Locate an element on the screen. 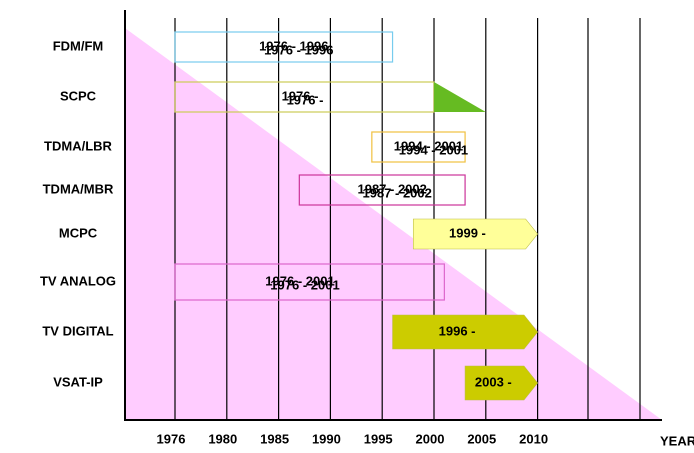 The height and width of the screenshot is (453, 694). row-label: TV ANALOG is located at coordinates (78, 280).